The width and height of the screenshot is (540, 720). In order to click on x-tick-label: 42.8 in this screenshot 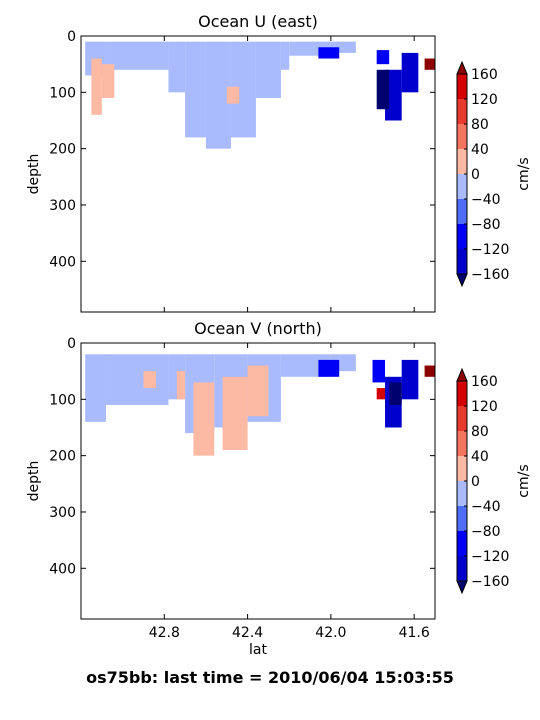, I will do `click(164, 633)`.